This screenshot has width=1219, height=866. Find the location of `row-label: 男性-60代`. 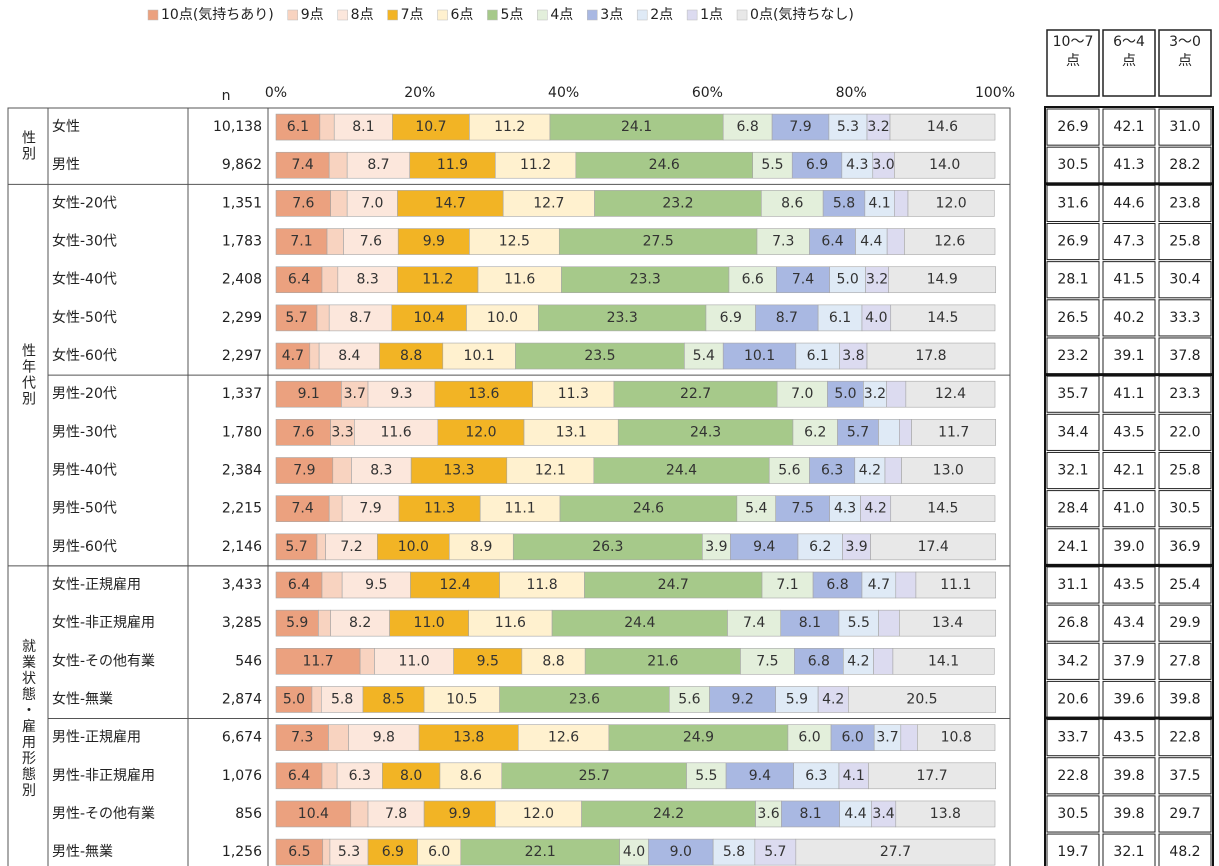

row-label: 男性-60代 is located at coordinates (84, 547).